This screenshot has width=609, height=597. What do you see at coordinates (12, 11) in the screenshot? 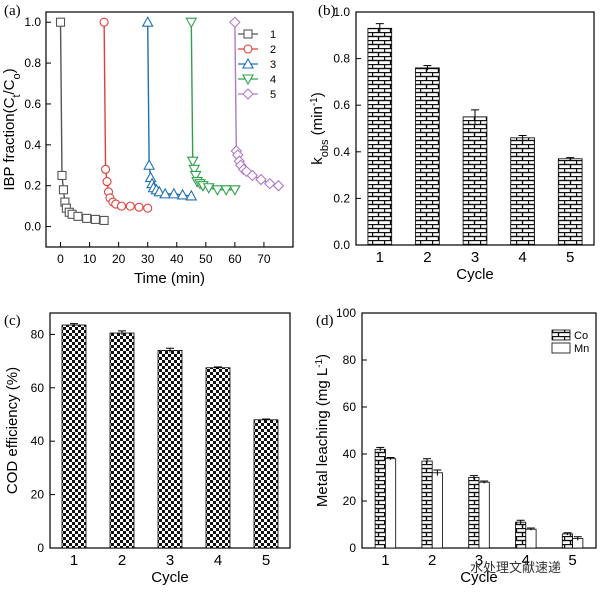
I see `panel-label-a: (a)` at bounding box center [12, 11].